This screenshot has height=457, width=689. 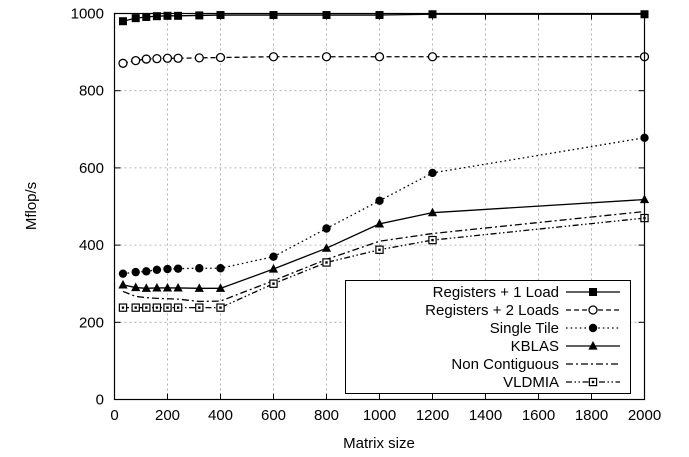 I want to click on legend-label: VLDMIA, so click(x=531, y=382).